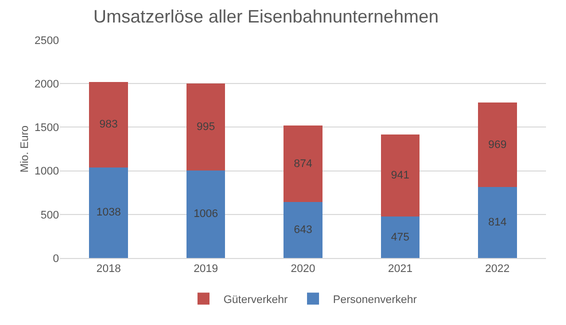  Describe the element at coordinates (46, 84) in the screenshot. I see `y-tick-label: 2000` at that location.